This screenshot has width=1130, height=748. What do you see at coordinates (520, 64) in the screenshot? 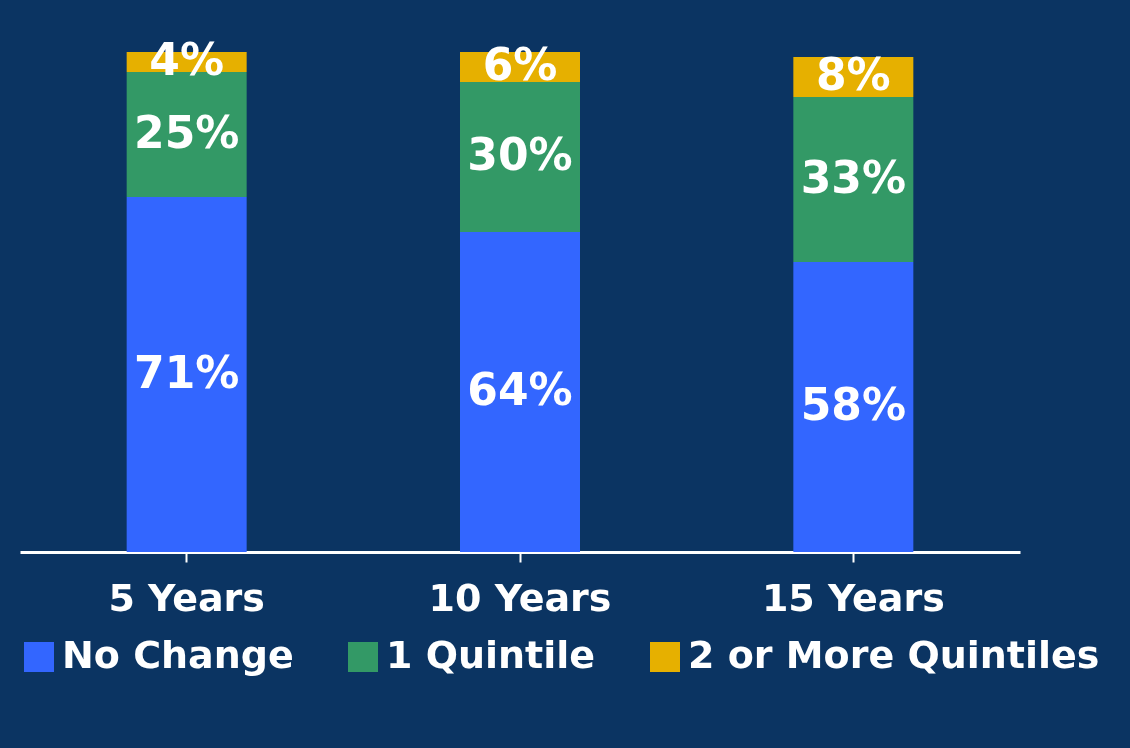
I see `data-label: 6%` at bounding box center [520, 64].